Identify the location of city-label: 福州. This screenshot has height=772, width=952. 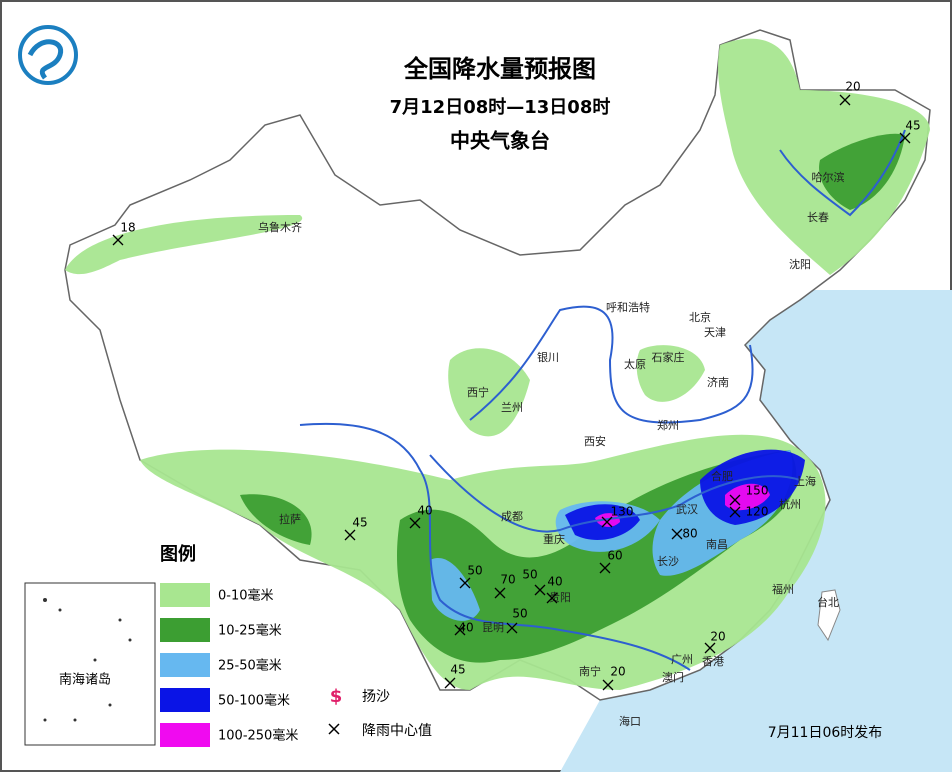
(783, 589).